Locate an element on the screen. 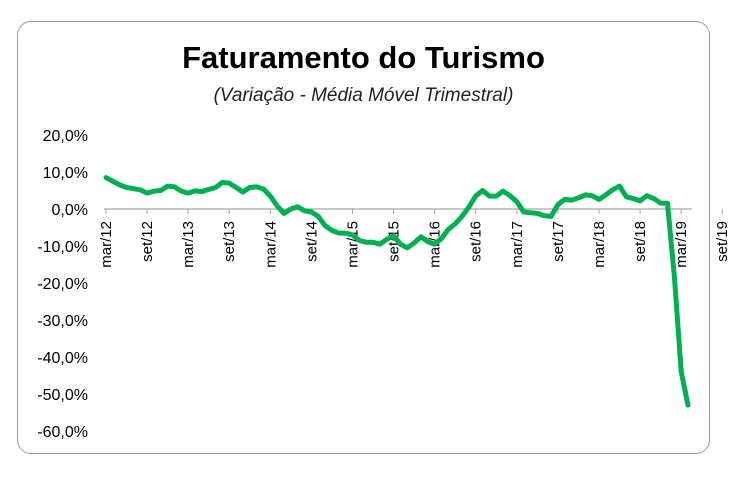  y-tick-label: 10,0% is located at coordinates (65, 173).